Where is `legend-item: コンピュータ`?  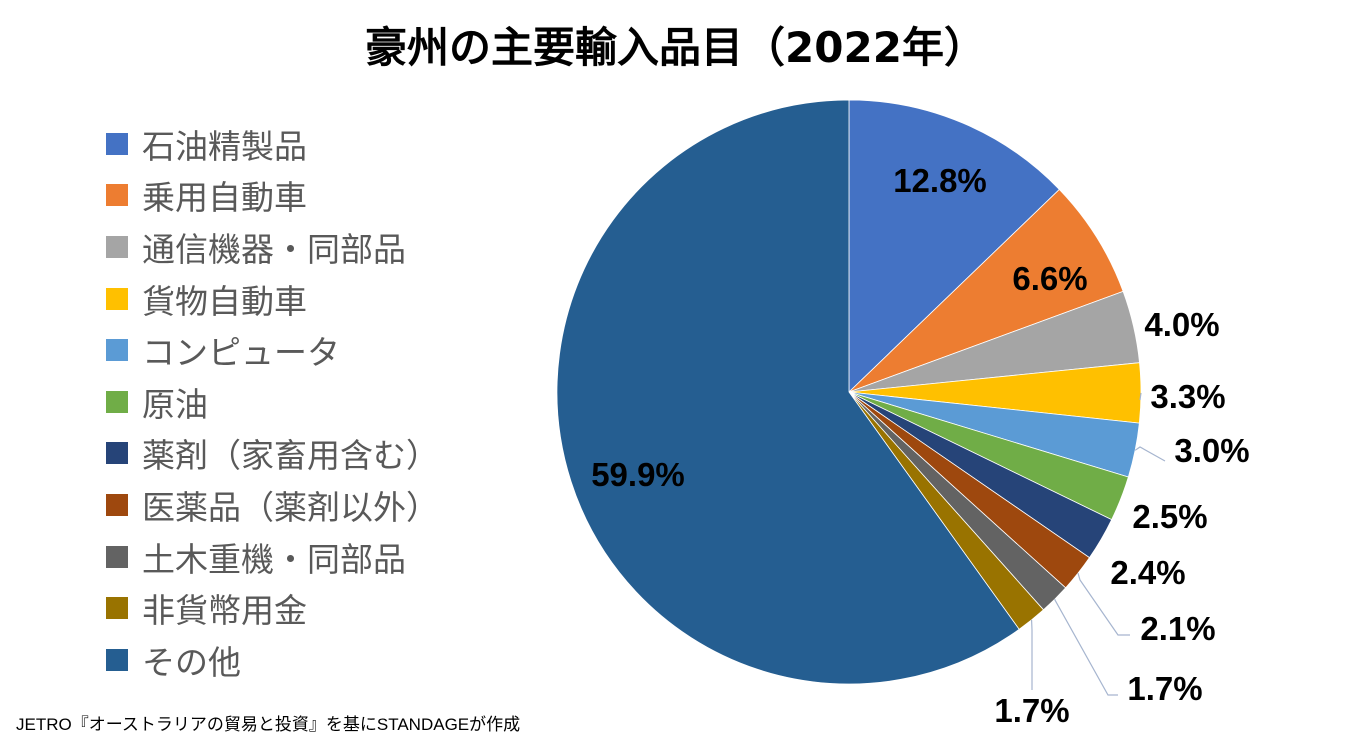 legend-item: コンピュータ is located at coordinates (272, 350).